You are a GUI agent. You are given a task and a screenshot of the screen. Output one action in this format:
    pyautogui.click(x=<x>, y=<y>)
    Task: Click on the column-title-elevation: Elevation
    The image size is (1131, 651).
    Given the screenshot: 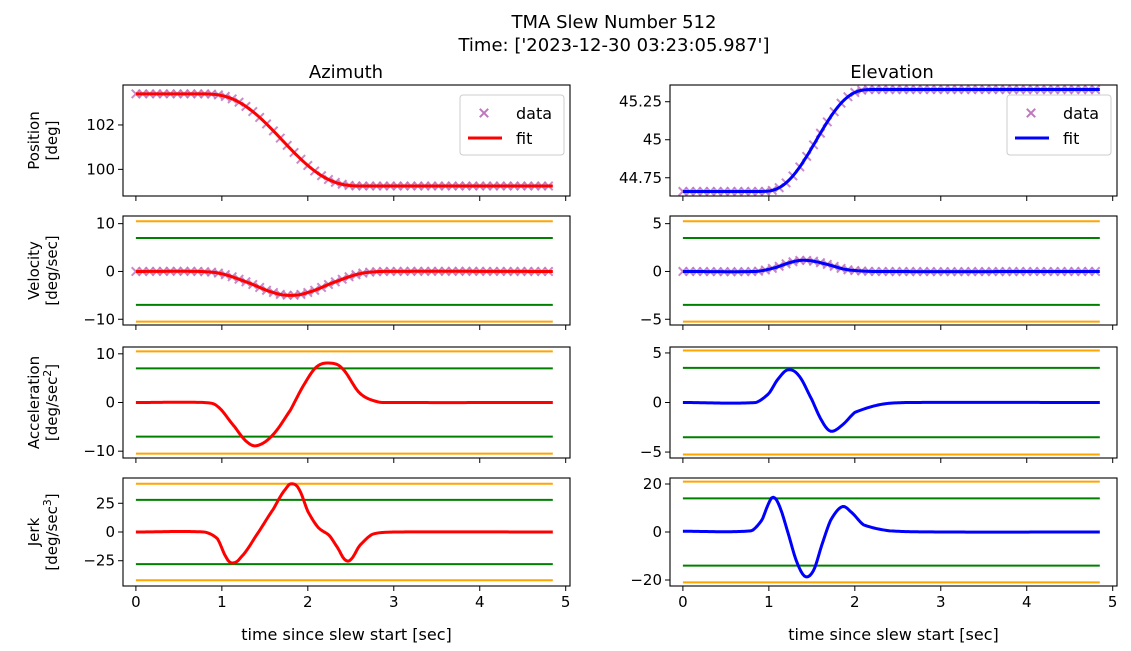 What is the action you would take?
    pyautogui.click(x=892, y=72)
    